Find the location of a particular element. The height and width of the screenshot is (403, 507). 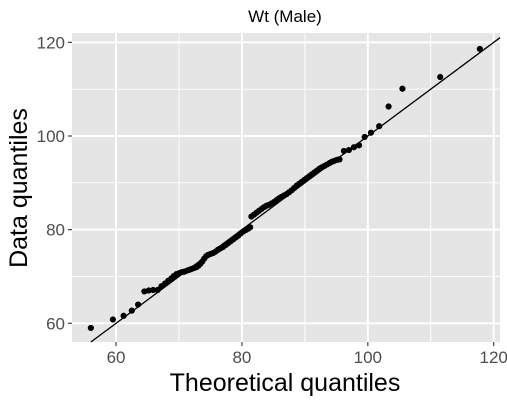

x-tick-label: 80 is located at coordinates (241, 357).